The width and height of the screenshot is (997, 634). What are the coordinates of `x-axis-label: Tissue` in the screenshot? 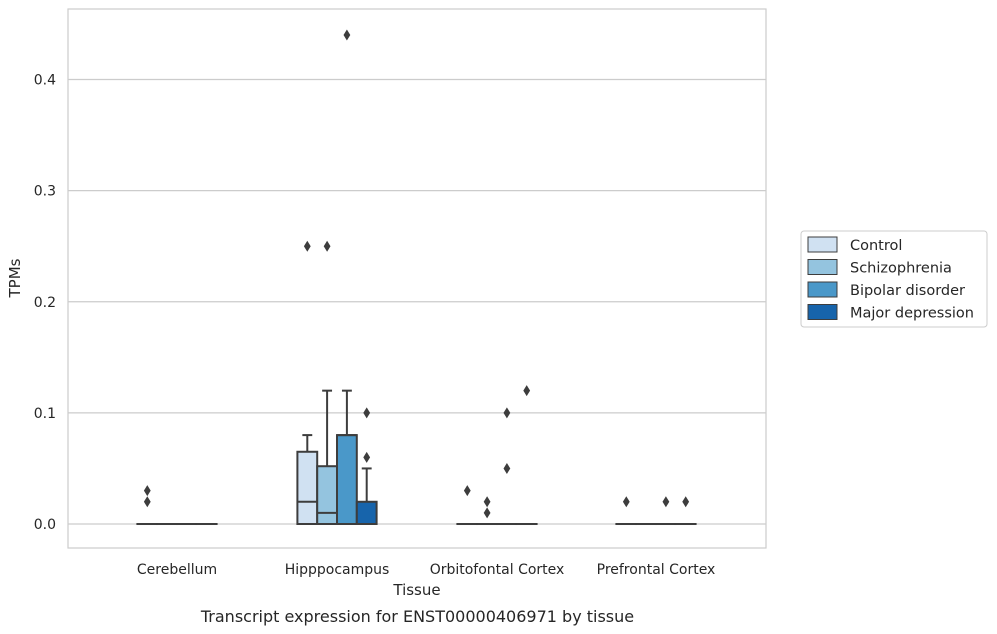 It's located at (416, 590).